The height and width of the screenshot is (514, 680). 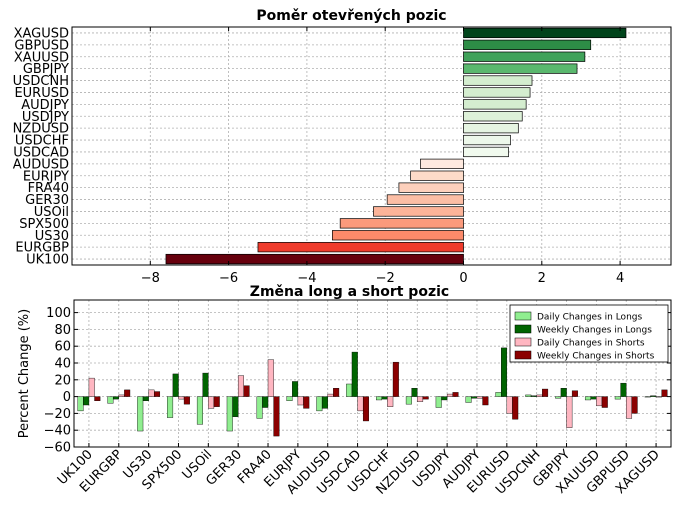 What do you see at coordinates (425, 398) in the screenshot?
I see `bar-nzdusd-s4` at bounding box center [425, 398].